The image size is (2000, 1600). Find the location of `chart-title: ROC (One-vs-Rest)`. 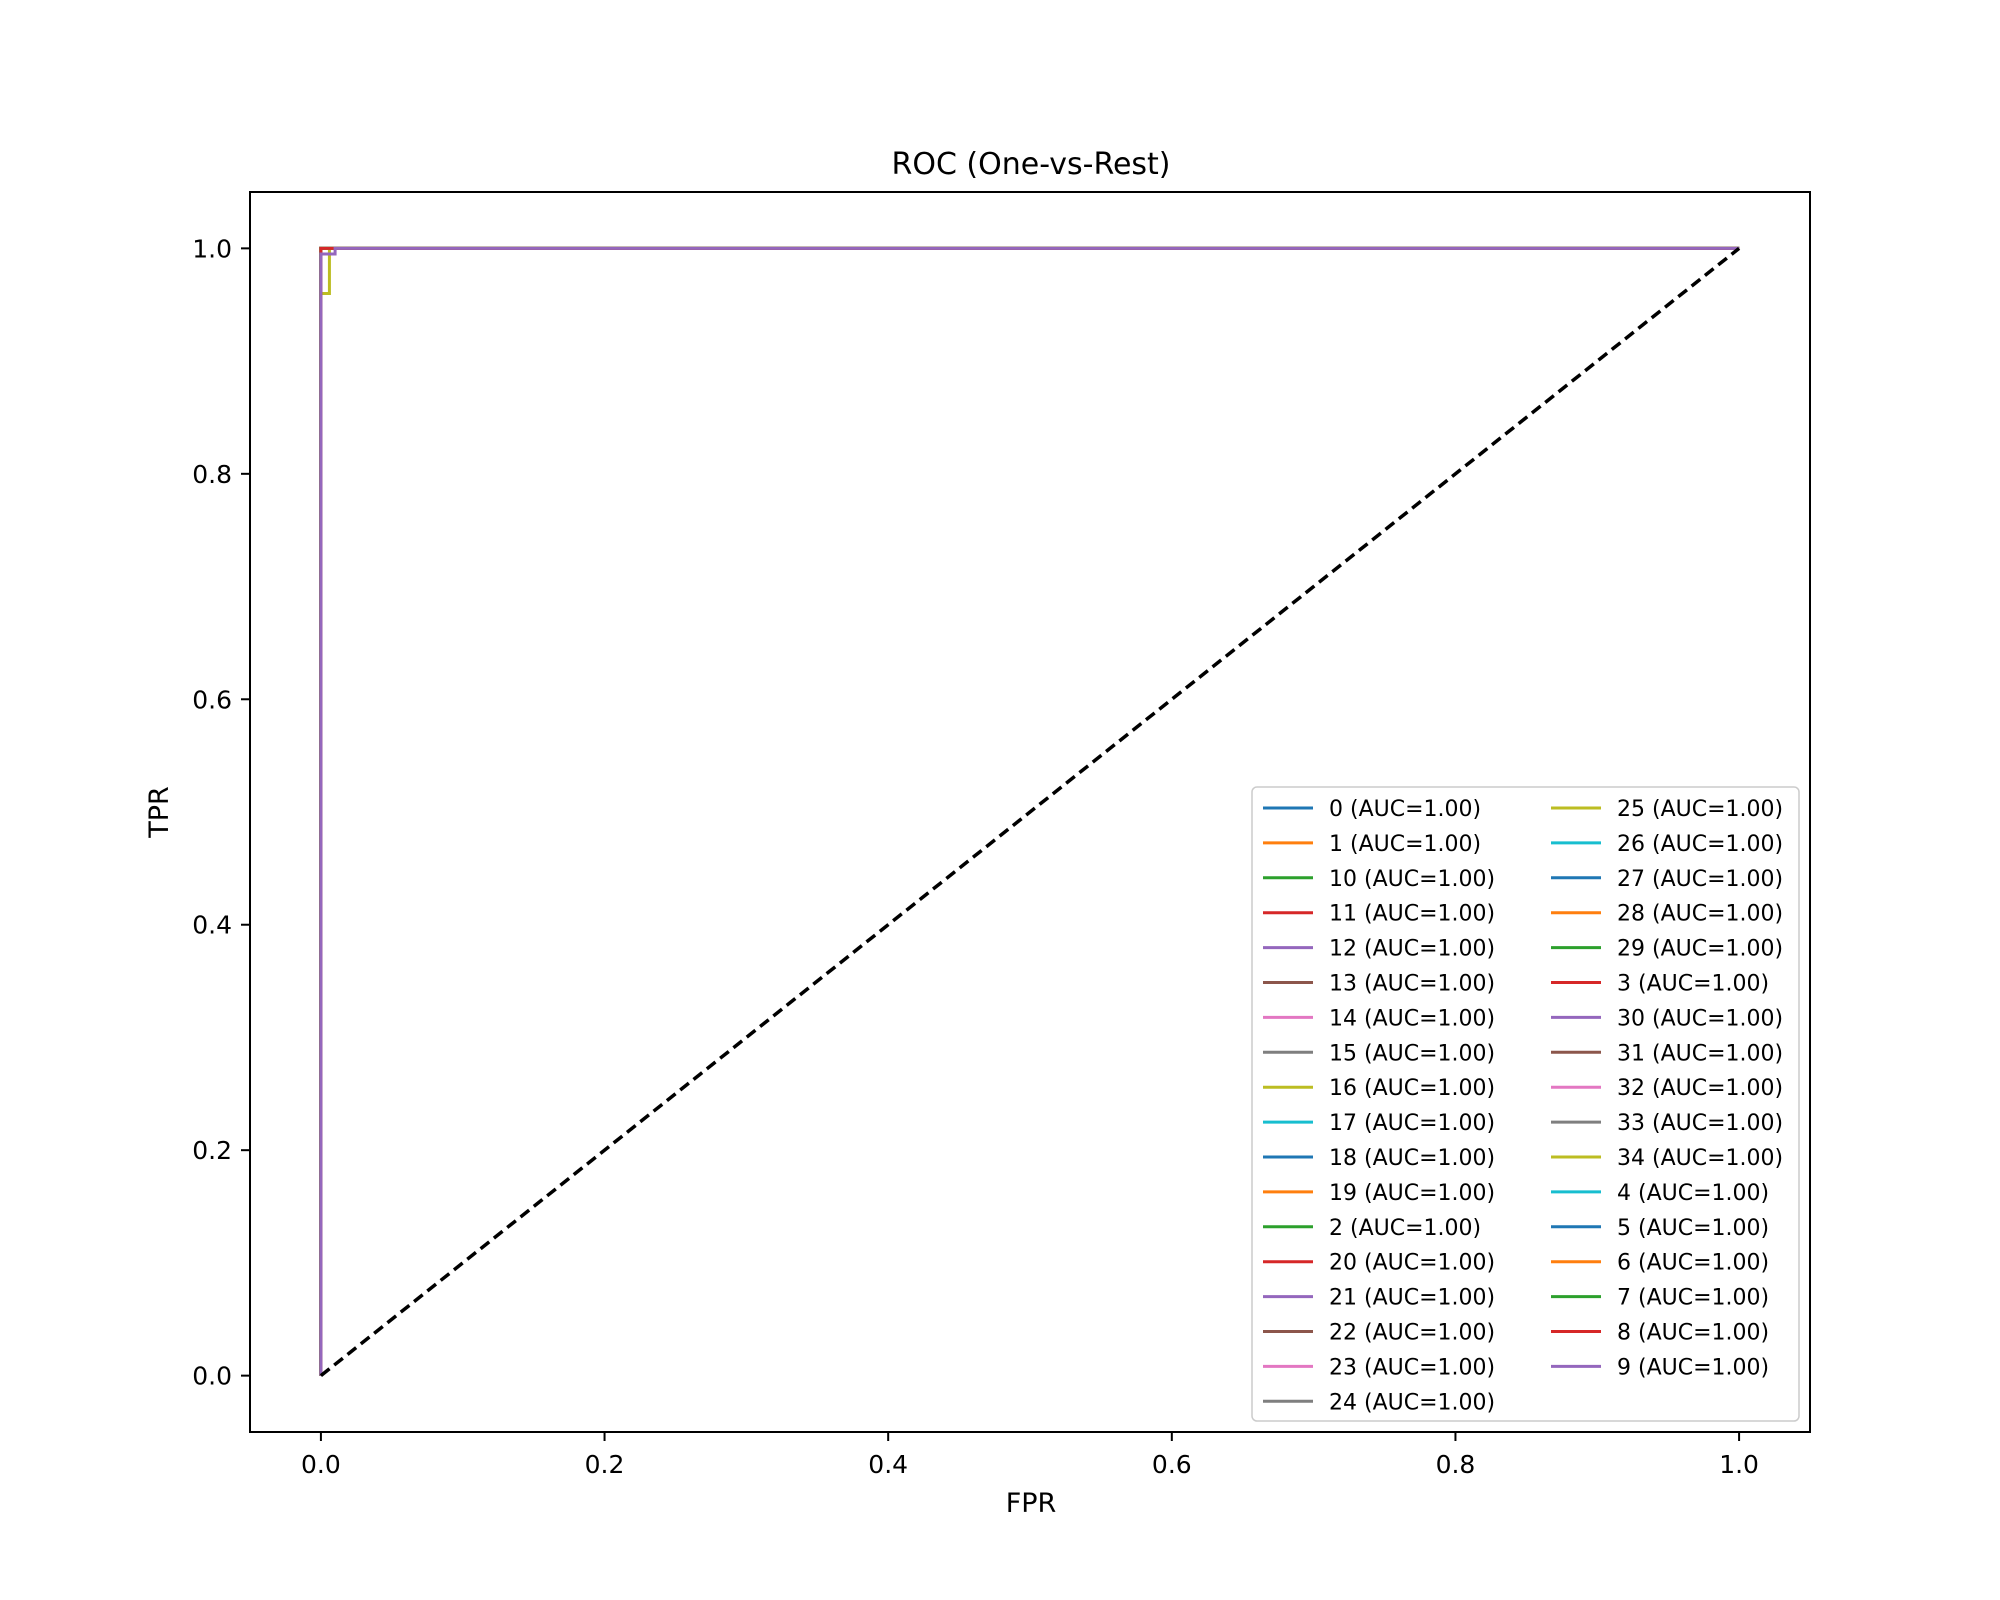

chart-title: ROC (One-vs-Rest) is located at coordinates (1030, 164).